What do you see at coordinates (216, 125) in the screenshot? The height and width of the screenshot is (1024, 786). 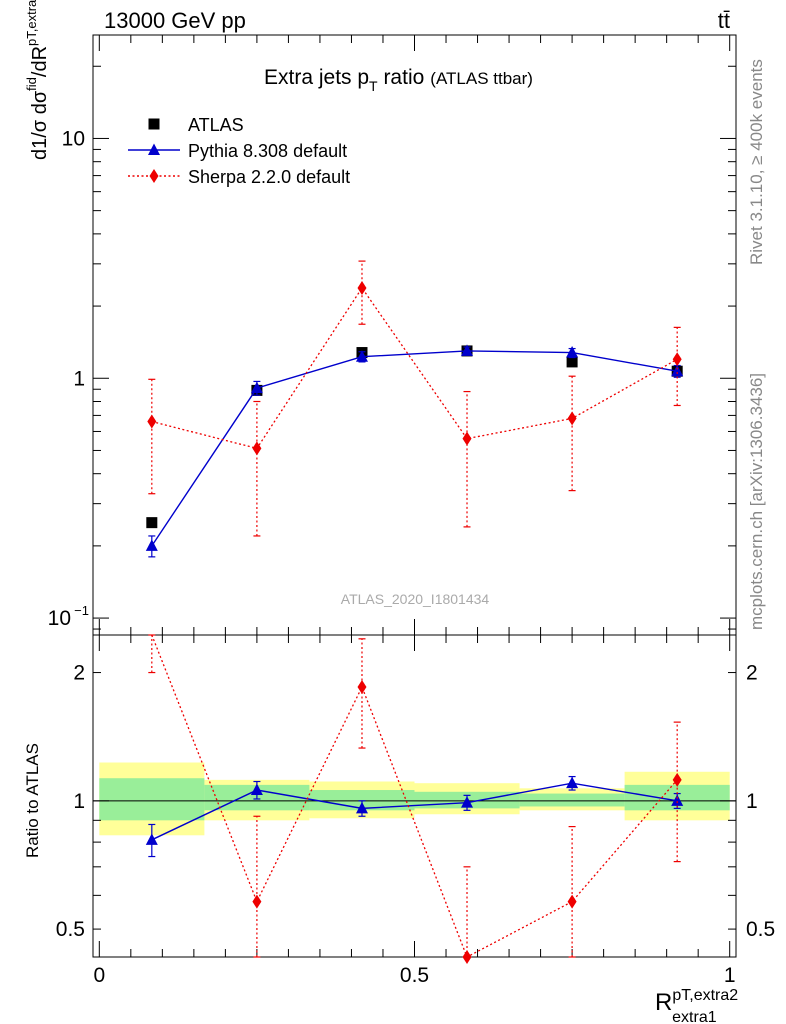 I see `legend-label: ATLAS` at bounding box center [216, 125].